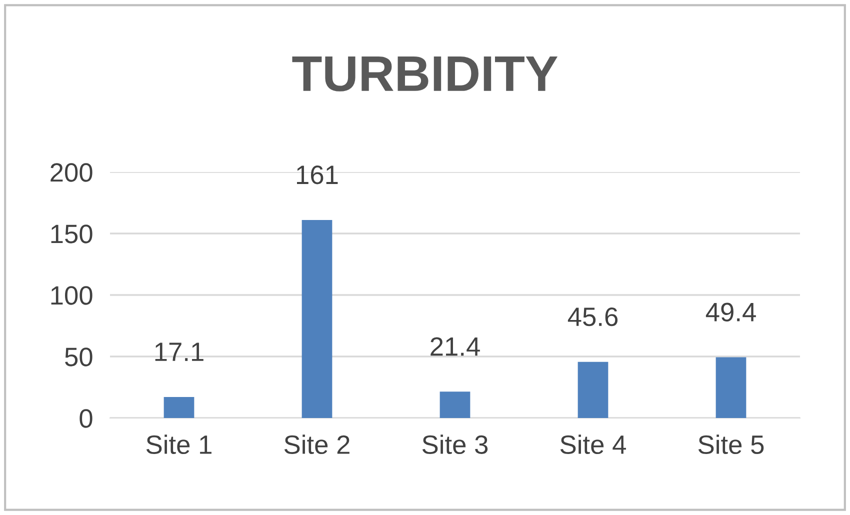 The image size is (850, 515). Describe the element at coordinates (425, 74) in the screenshot. I see `chart-title: TURBIDITY` at that location.